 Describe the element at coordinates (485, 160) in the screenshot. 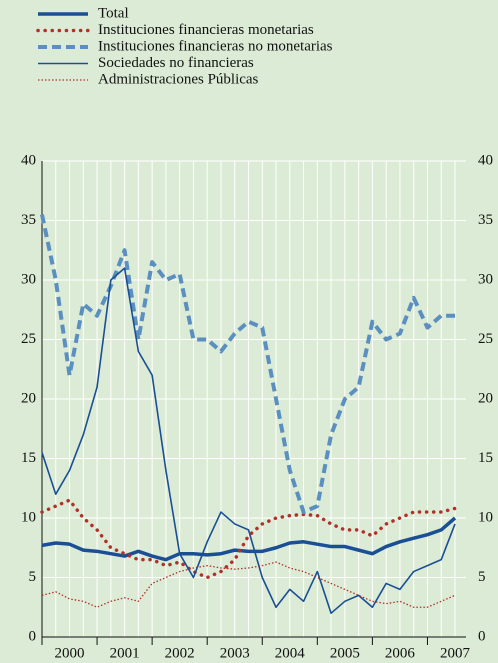

I see `y2-tick-label: 40` at that location.